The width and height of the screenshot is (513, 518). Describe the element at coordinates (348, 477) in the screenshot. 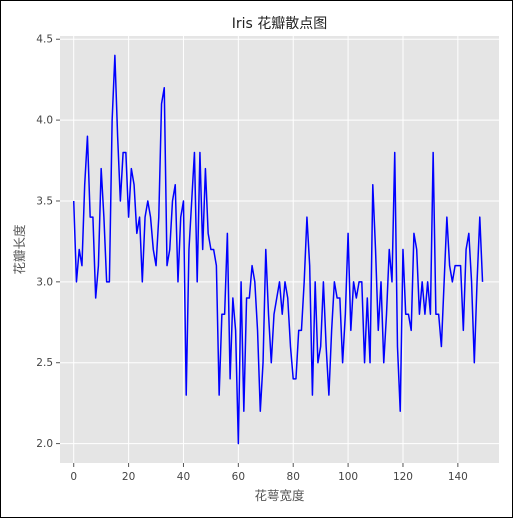

I see `x-tick-label: 100` at that location.